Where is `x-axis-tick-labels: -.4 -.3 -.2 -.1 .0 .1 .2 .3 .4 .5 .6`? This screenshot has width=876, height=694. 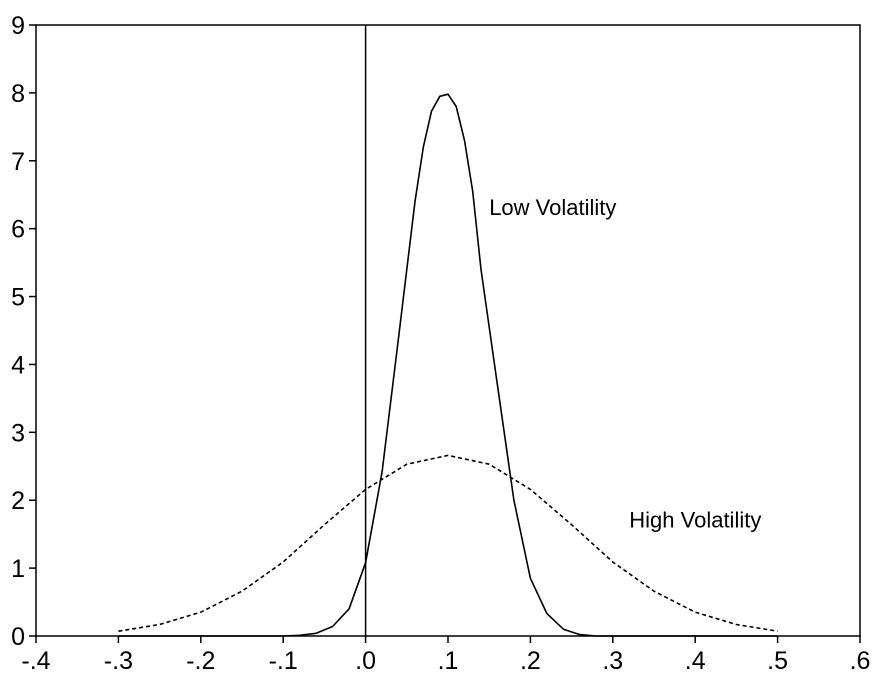 x-axis-tick-labels: -.4 -.3 -.2 -.1 .0 .1 .2 .3 .4 .5 .6 is located at coordinates (445, 661).